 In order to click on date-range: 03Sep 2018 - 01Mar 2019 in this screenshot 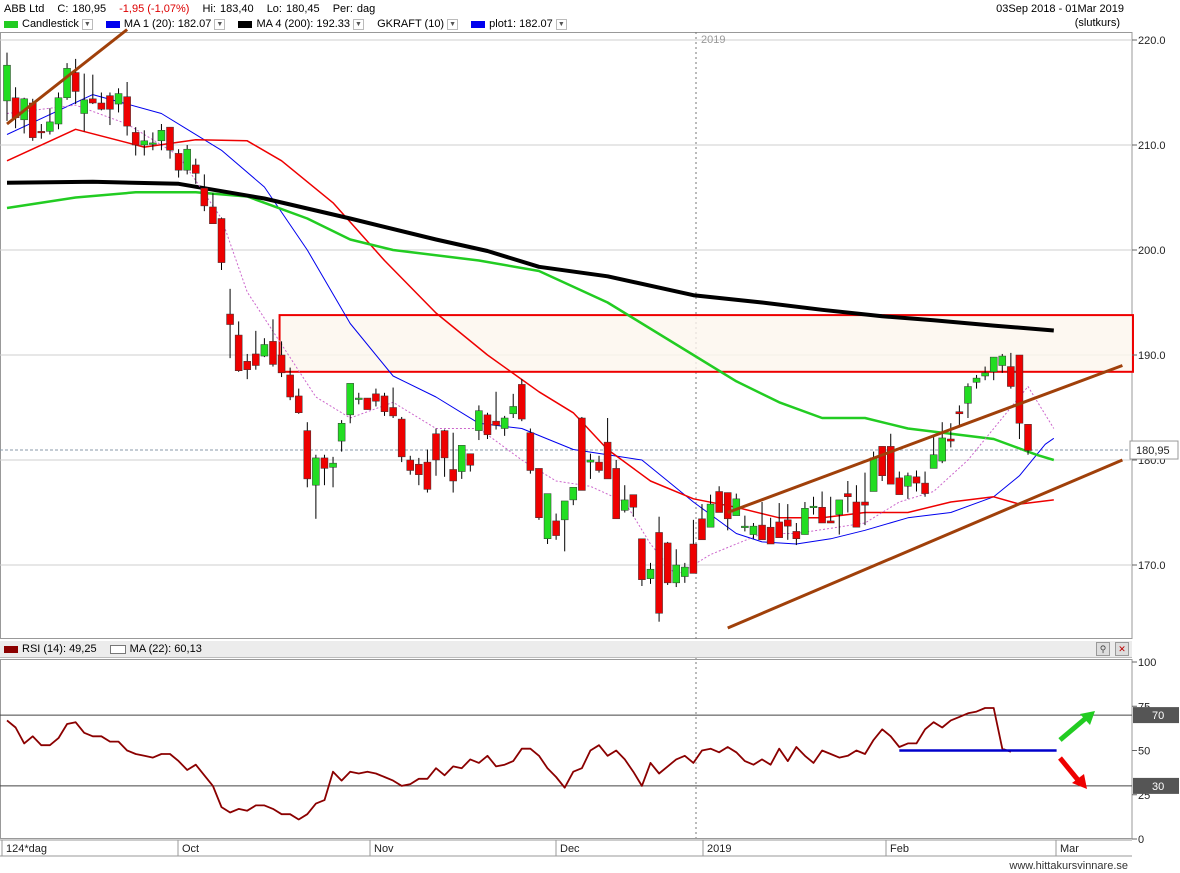, I will do `click(1060, 9)`.